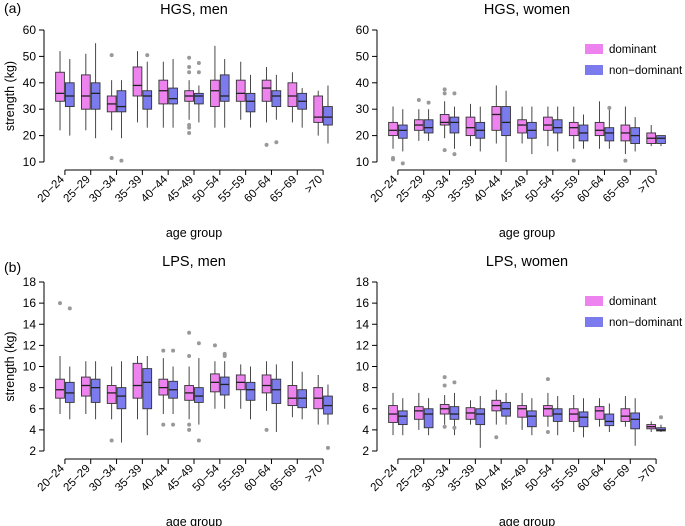 Image resolution: width=685 pixels, height=526 pixels. Describe the element at coordinates (365, 409) in the screenshot. I see `y-tick-label: 6` at that location.